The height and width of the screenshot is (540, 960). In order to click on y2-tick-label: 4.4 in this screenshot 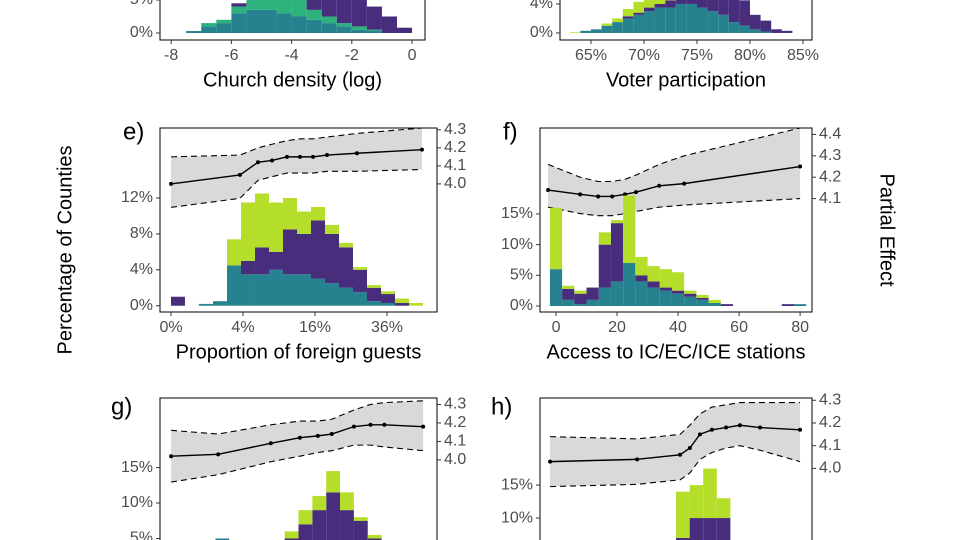, I will do `click(830, 134)`.